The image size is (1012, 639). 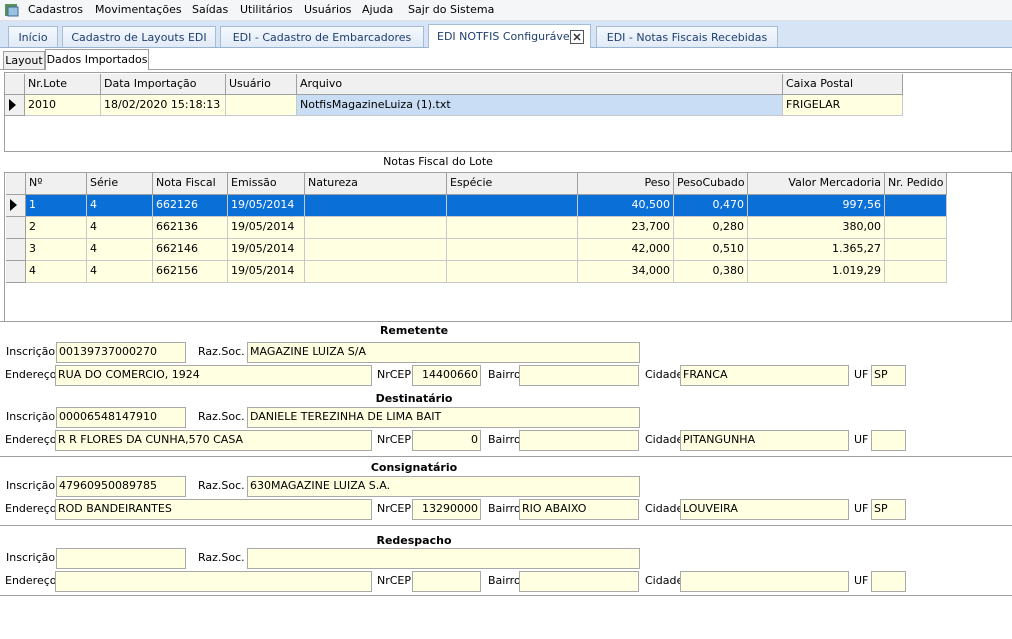 What do you see at coordinates (56, 228) in the screenshot?
I see `table-cell: 2` at bounding box center [56, 228].